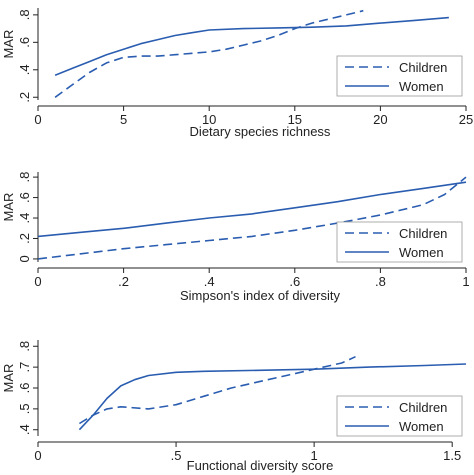 The height and width of the screenshot is (475, 474). I want to click on x-tick-label: 15, so click(295, 119).